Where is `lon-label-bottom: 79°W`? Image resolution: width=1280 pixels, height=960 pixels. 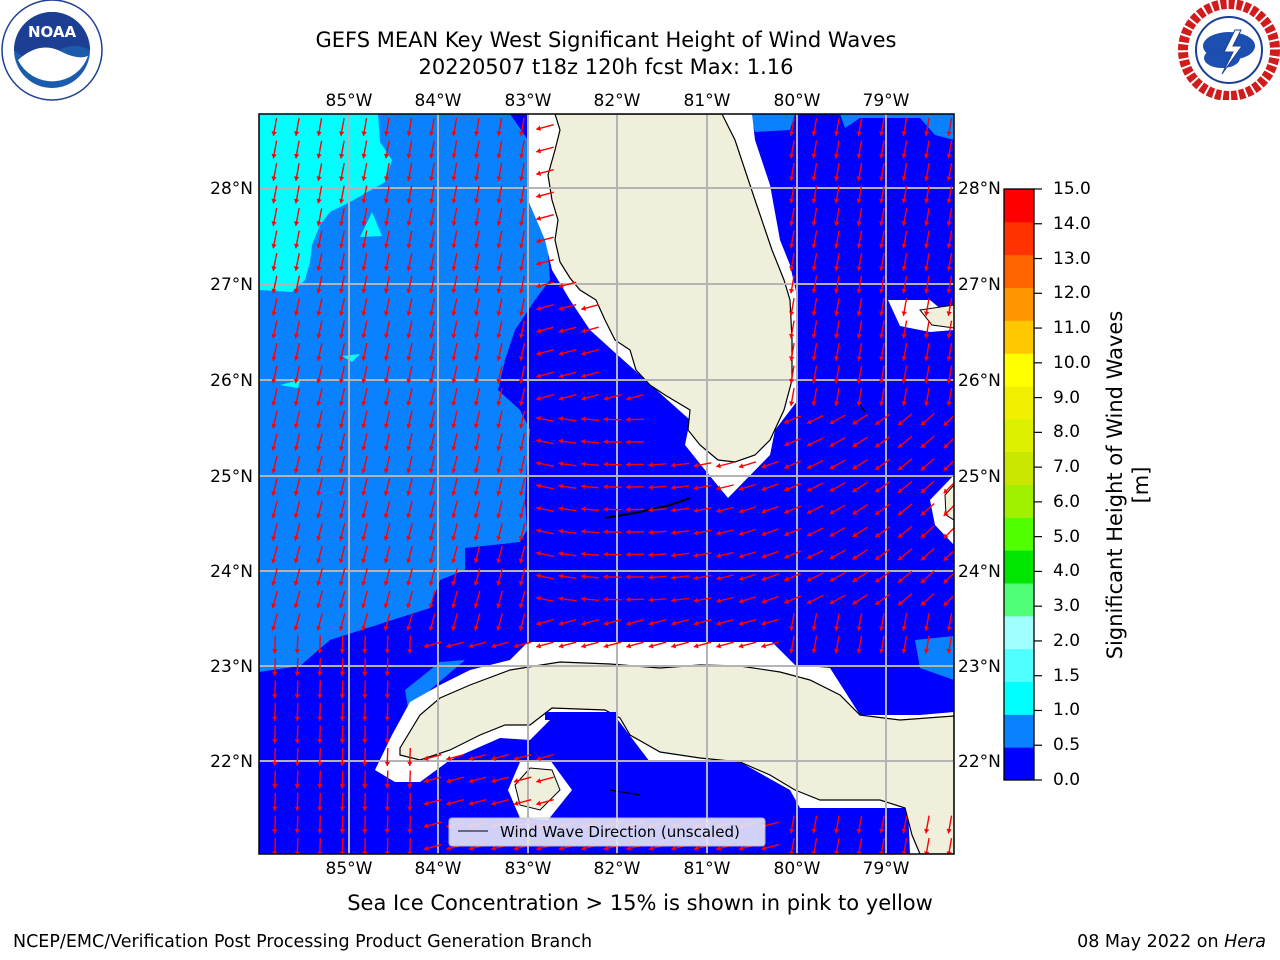
lon-label-bottom: 79°W is located at coordinates (886, 869).